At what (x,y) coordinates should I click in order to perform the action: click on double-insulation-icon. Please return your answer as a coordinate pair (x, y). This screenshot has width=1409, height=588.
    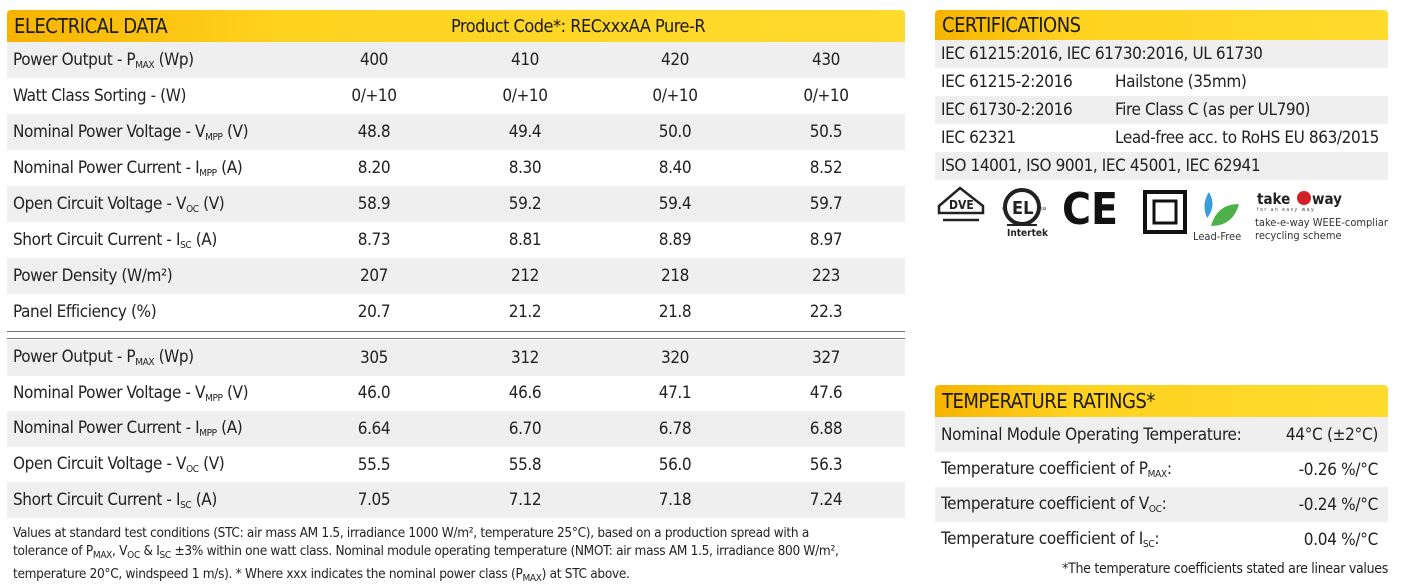
    Looking at the image, I should click on (1165, 212).